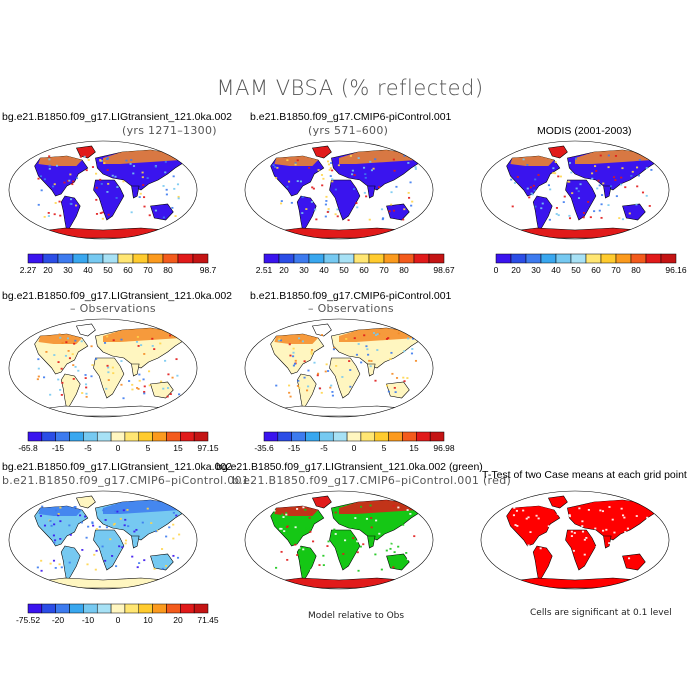 This screenshot has width=700, height=700. Describe the element at coordinates (532, 511) in the screenshot. I see `north-america-high-lat` at that location.